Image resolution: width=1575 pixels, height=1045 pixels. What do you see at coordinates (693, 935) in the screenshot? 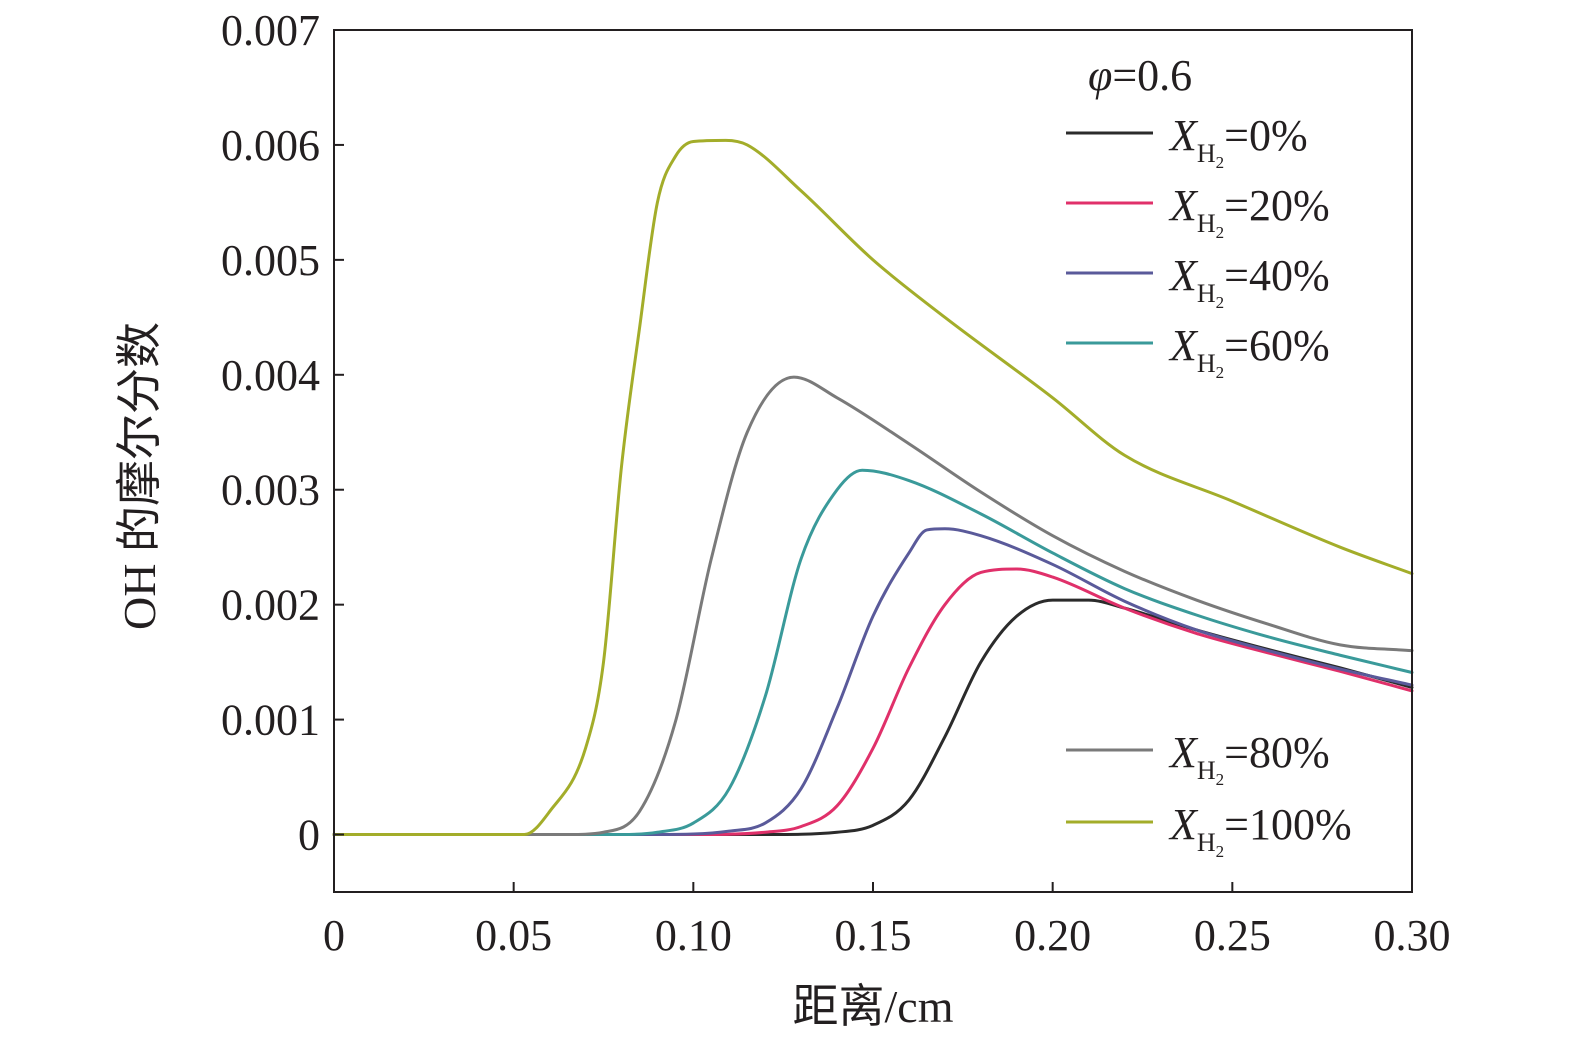
I see `x-tick-label: 0.10` at bounding box center [693, 935].